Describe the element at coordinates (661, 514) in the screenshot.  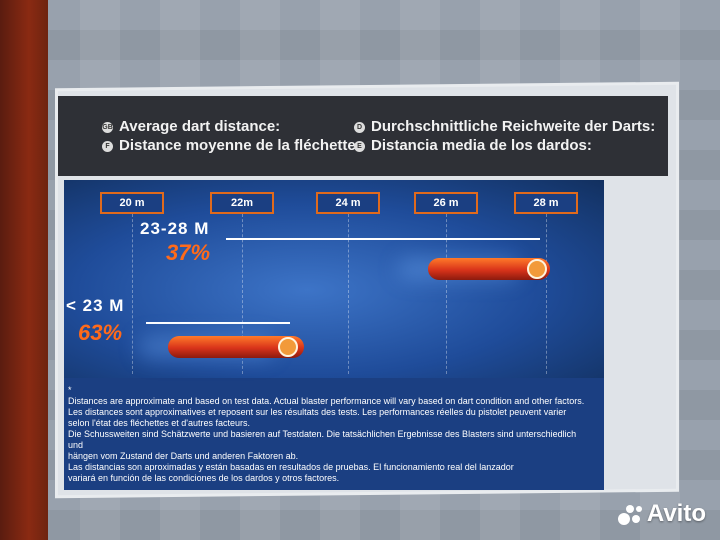
I see `avito-watermark: Avito` at that location.